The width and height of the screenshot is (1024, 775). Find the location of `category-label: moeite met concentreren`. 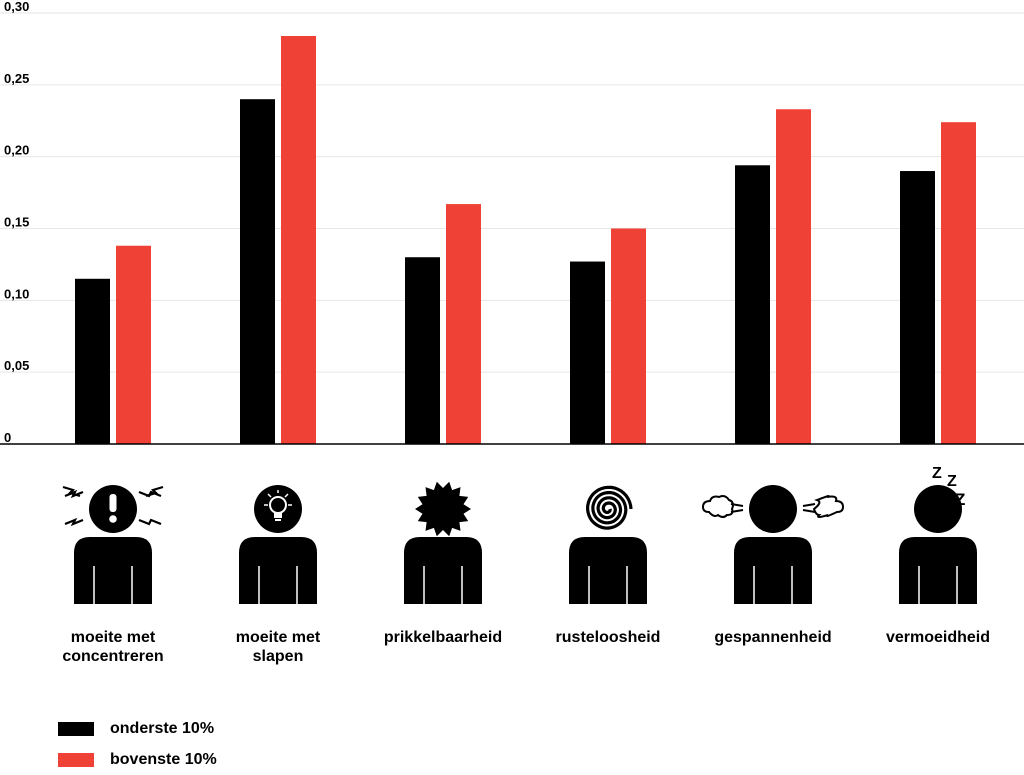

category-label: moeite met concentreren is located at coordinates (113, 647).